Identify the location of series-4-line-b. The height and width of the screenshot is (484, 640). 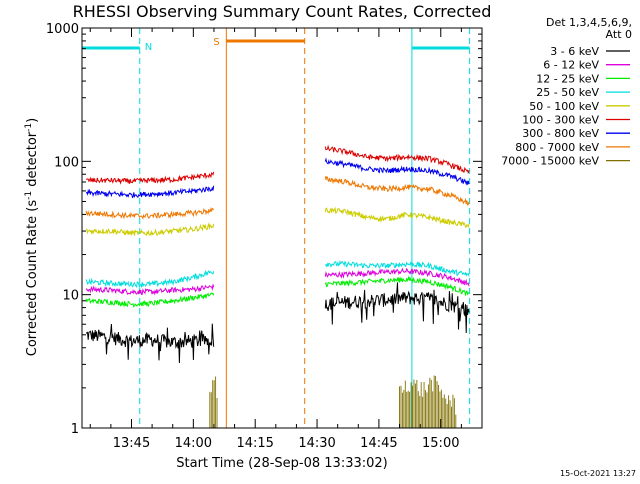
(397, 217).